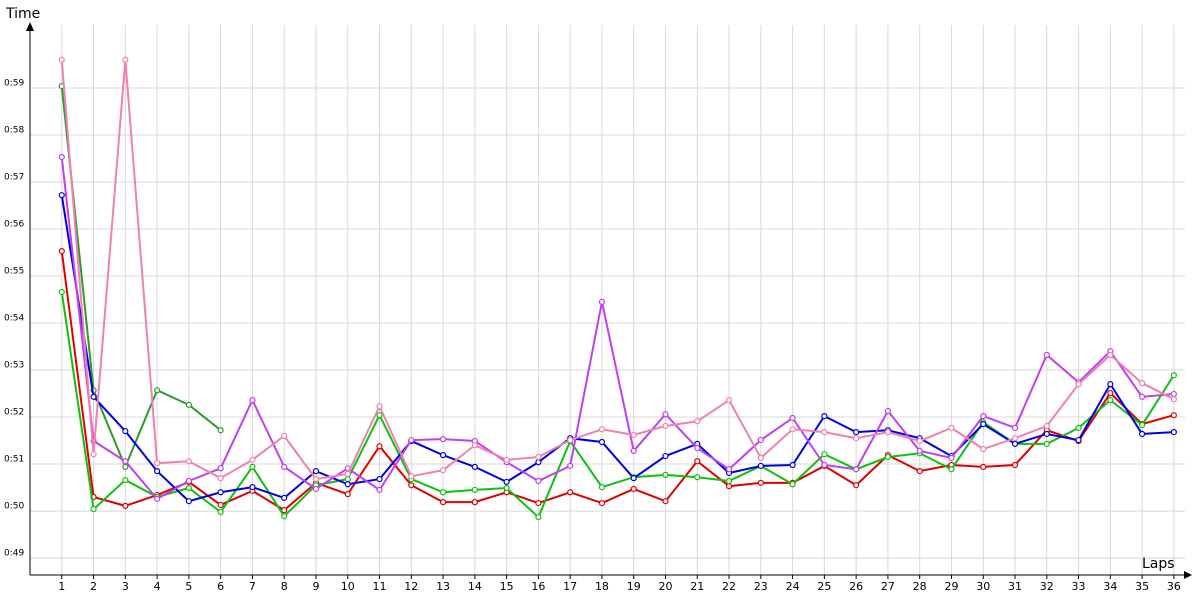 This screenshot has height=600, width=1200. What do you see at coordinates (252, 586) in the screenshot?
I see `x-tick-label: 7` at bounding box center [252, 586].